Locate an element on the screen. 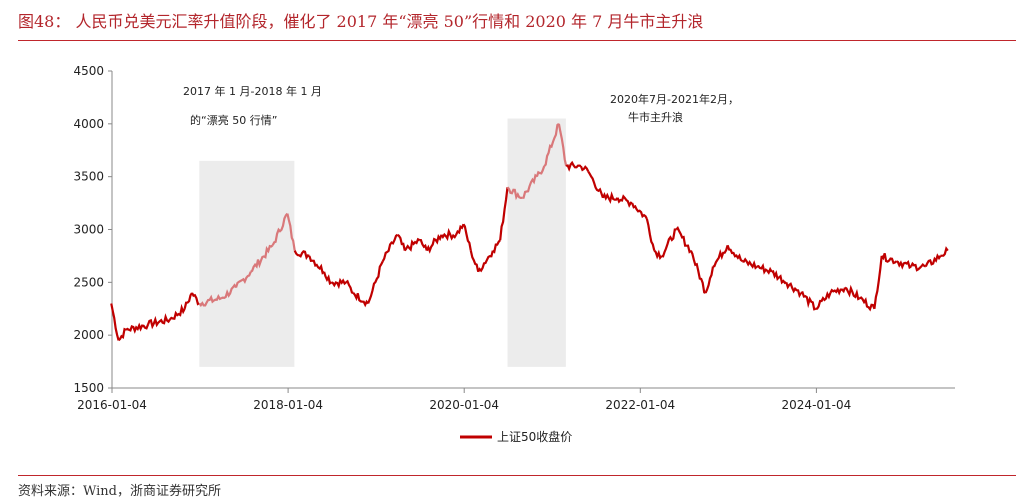 This screenshot has height=504, width=1024. x-tick-label: 2024-01-04 is located at coordinates (817, 405).